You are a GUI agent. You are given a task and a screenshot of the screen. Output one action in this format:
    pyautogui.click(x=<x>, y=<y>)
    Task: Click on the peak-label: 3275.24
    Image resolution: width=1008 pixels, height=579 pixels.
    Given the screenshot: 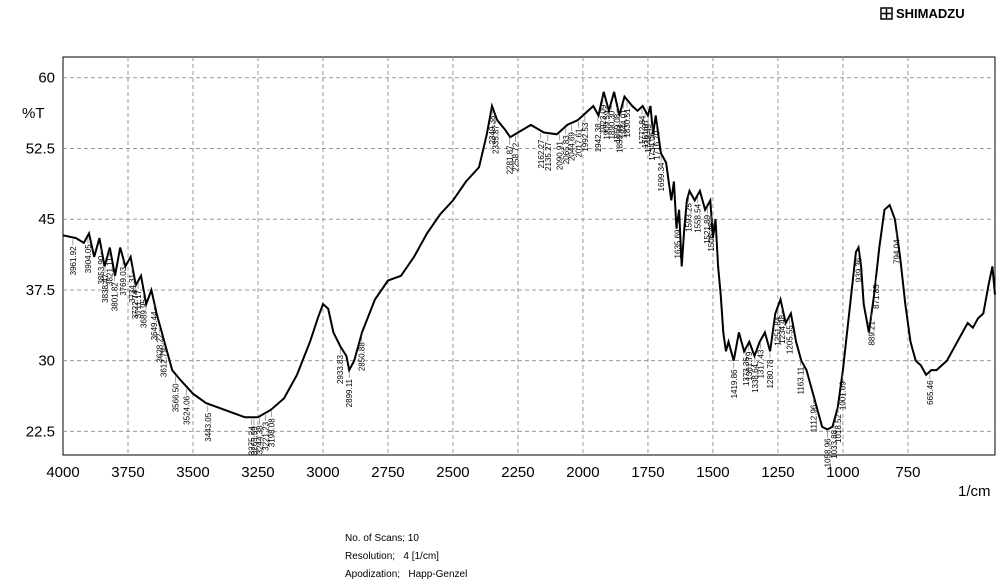 What is the action you would take?
    pyautogui.click(x=251, y=440)
    